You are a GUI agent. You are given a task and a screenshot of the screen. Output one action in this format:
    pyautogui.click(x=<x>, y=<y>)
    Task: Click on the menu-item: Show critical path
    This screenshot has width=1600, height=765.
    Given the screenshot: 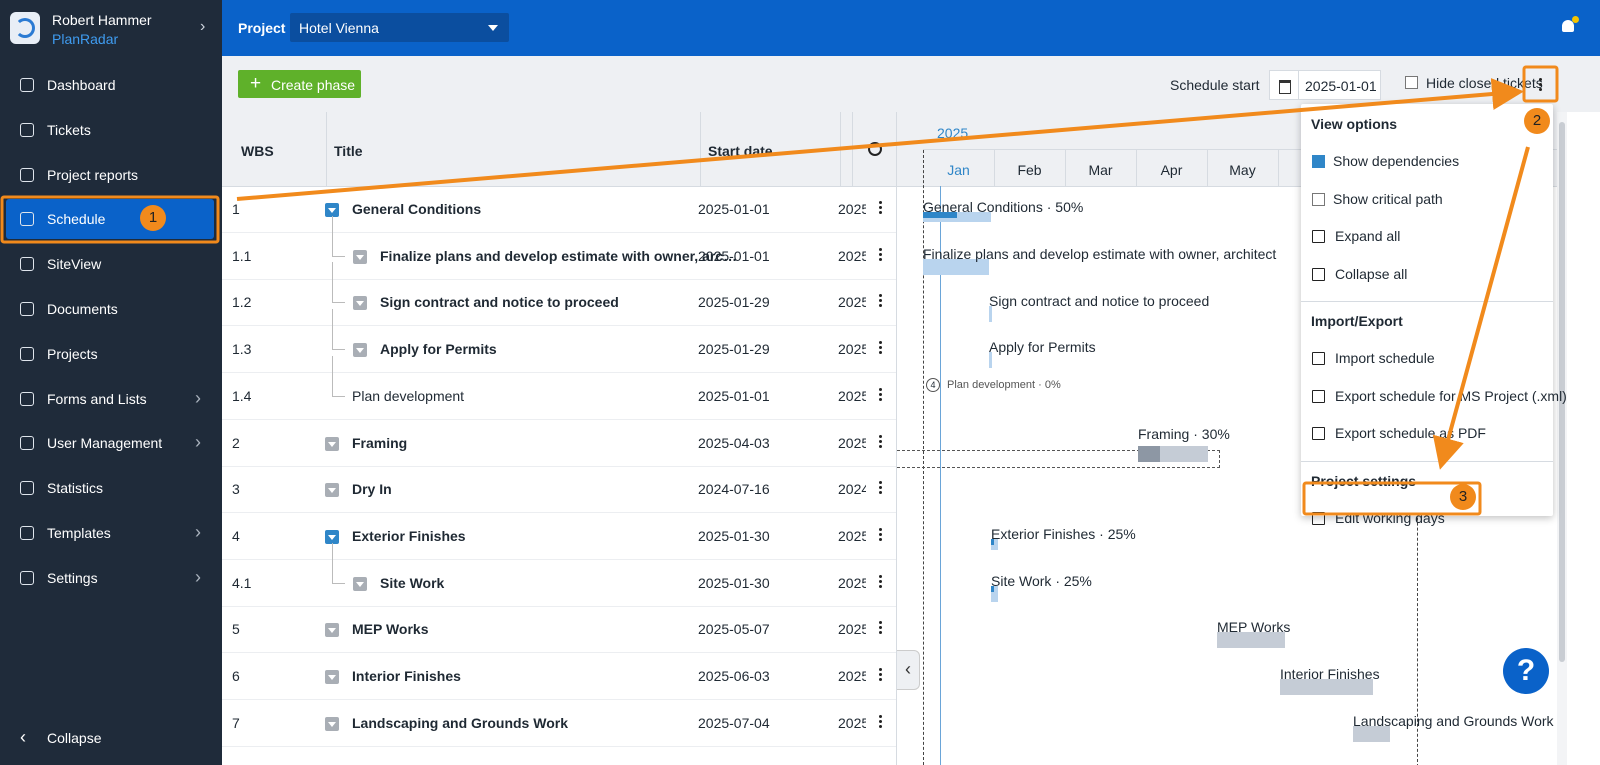 What is the action you would take?
    pyautogui.click(x=1388, y=198)
    